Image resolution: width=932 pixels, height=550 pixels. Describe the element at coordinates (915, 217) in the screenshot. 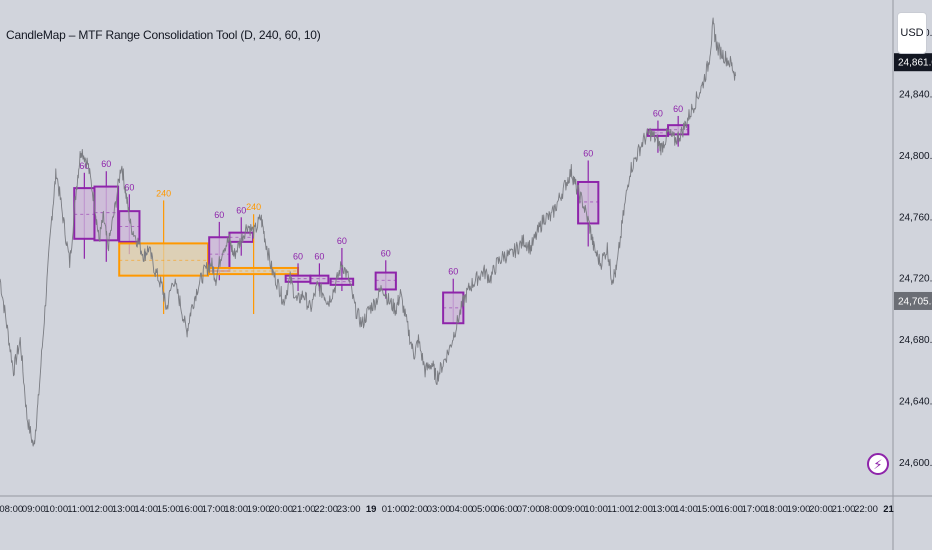

I see `price-tick-label: 24,760.00` at that location.